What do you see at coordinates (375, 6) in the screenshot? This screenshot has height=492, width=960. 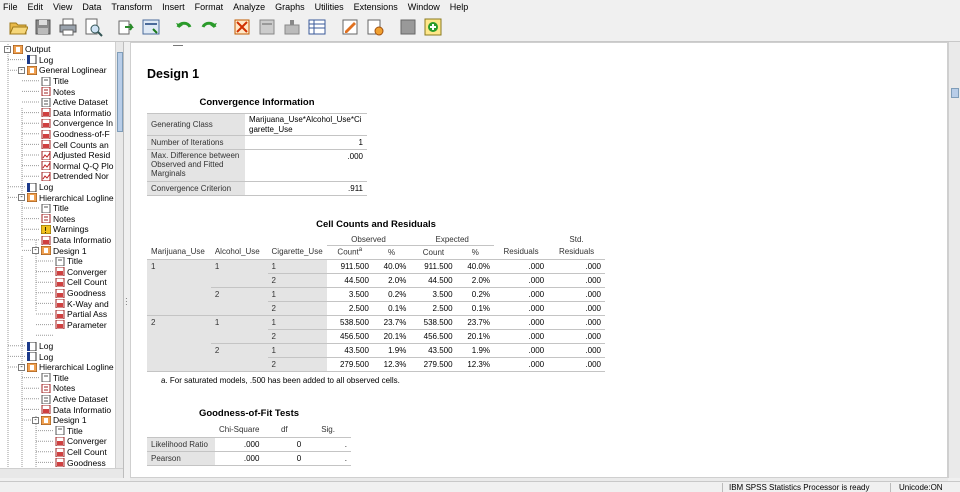 I see `menu-extensions: Extensions` at bounding box center [375, 6].